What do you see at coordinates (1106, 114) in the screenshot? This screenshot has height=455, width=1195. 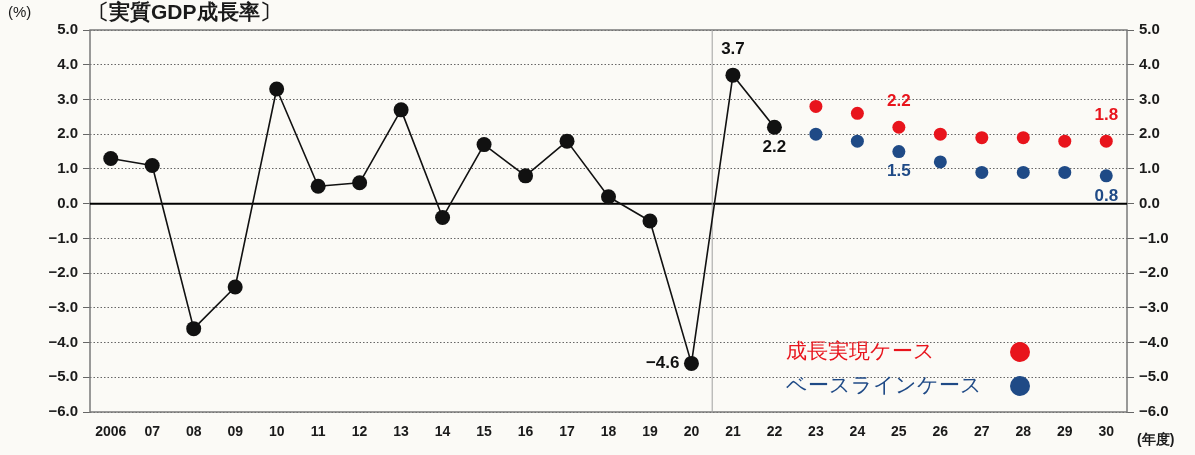 I see `data-label: 1.8` at bounding box center [1106, 114].